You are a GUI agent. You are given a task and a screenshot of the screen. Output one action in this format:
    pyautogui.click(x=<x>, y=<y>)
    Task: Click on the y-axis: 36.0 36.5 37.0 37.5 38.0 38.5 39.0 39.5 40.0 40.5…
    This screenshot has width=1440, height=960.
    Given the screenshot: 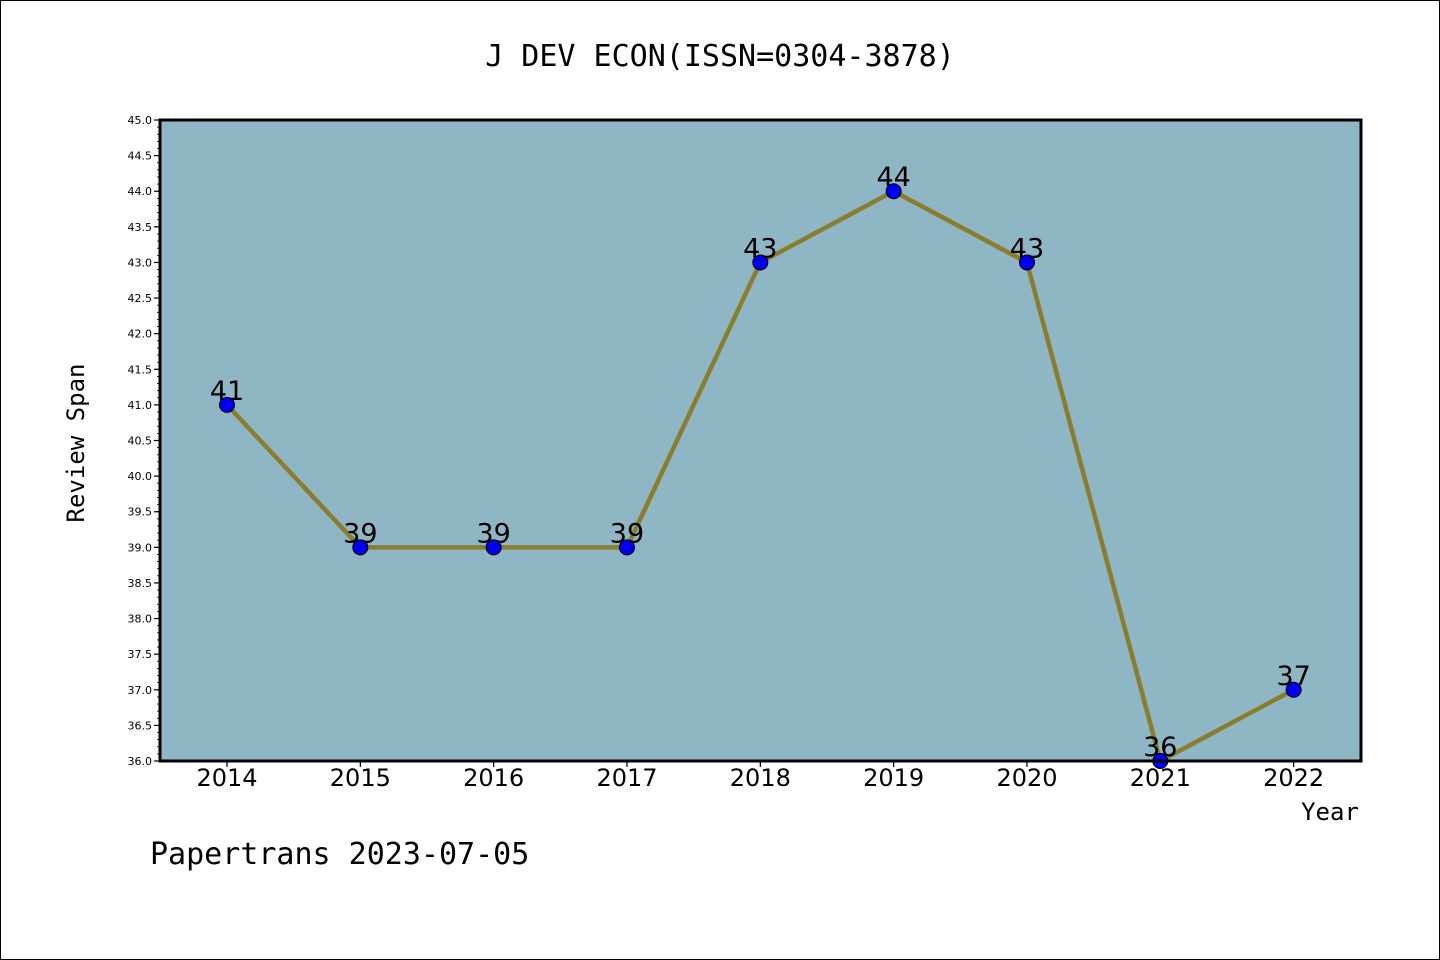 What is the action you would take?
    pyautogui.click(x=144, y=441)
    